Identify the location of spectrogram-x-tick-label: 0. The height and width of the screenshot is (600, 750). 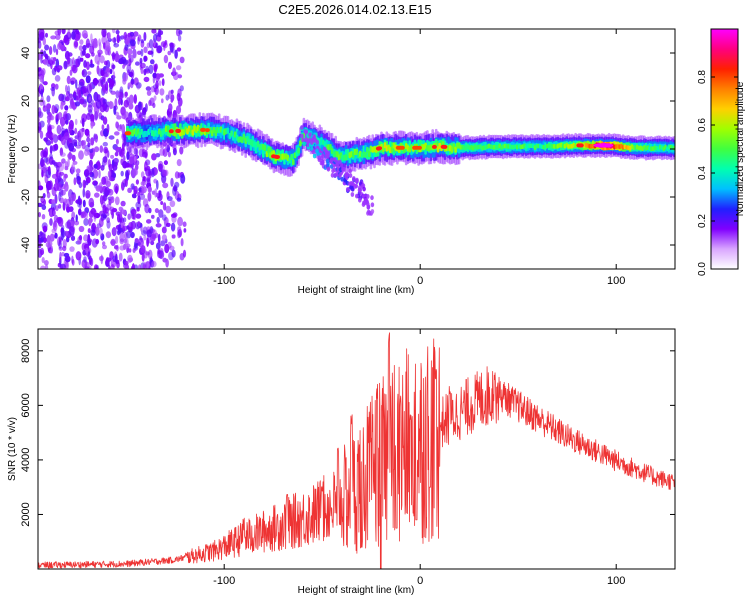
(420, 281).